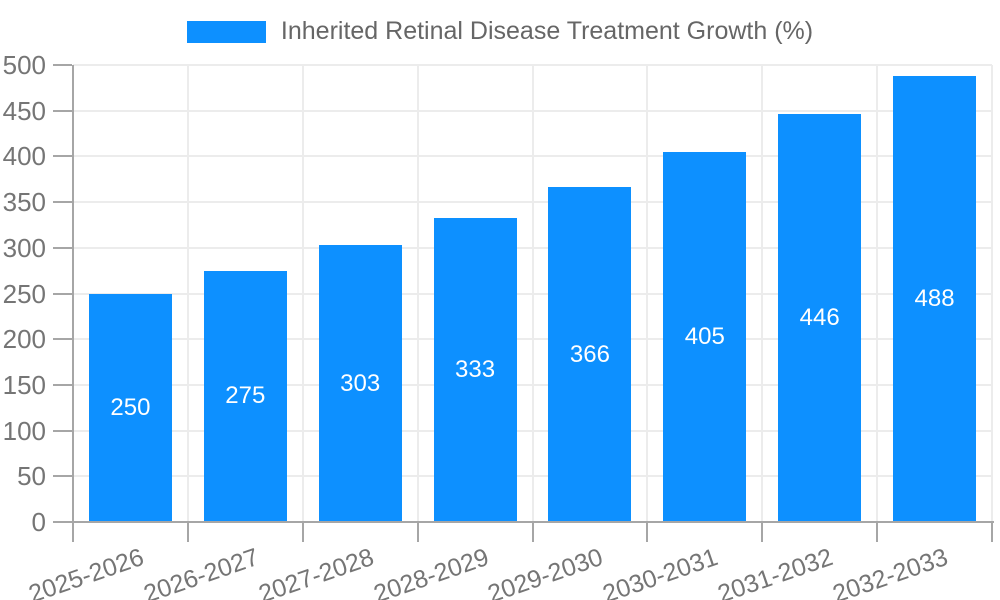 This screenshot has width=1000, height=600. I want to click on y-tick-label: 400, so click(24, 156).